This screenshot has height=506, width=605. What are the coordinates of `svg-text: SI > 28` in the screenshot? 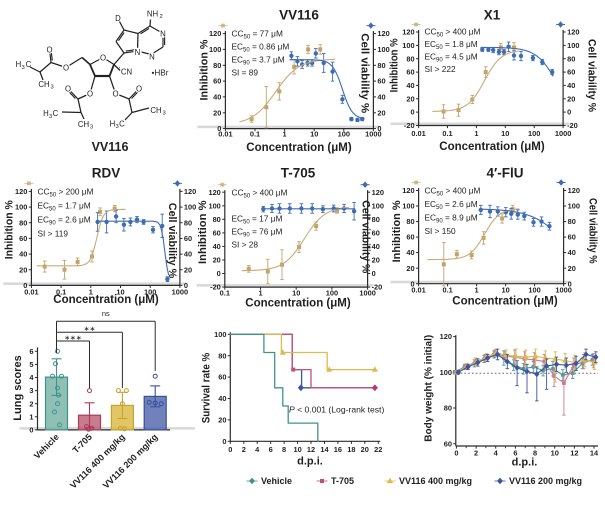 It's located at (245, 245).